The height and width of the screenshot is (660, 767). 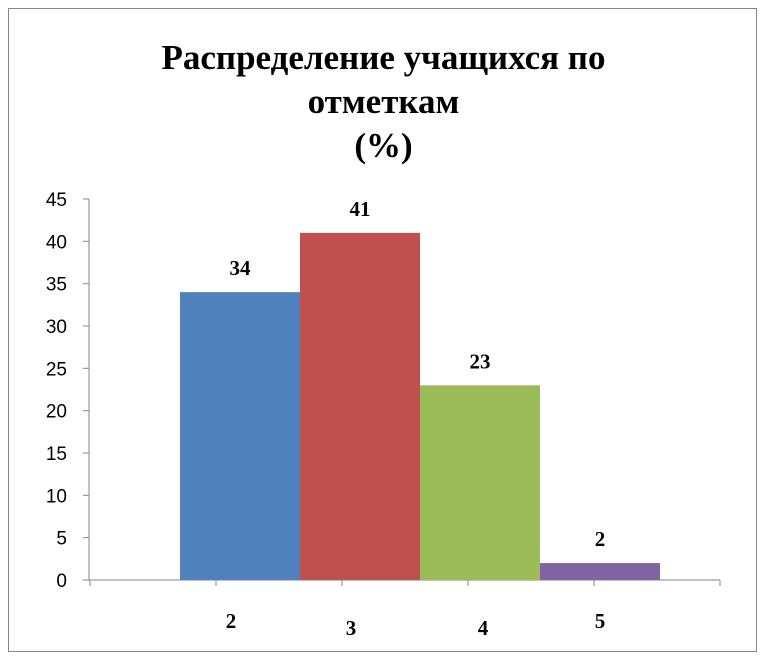 I want to click on chart-title-line-2: отметкам, so click(x=383, y=101).